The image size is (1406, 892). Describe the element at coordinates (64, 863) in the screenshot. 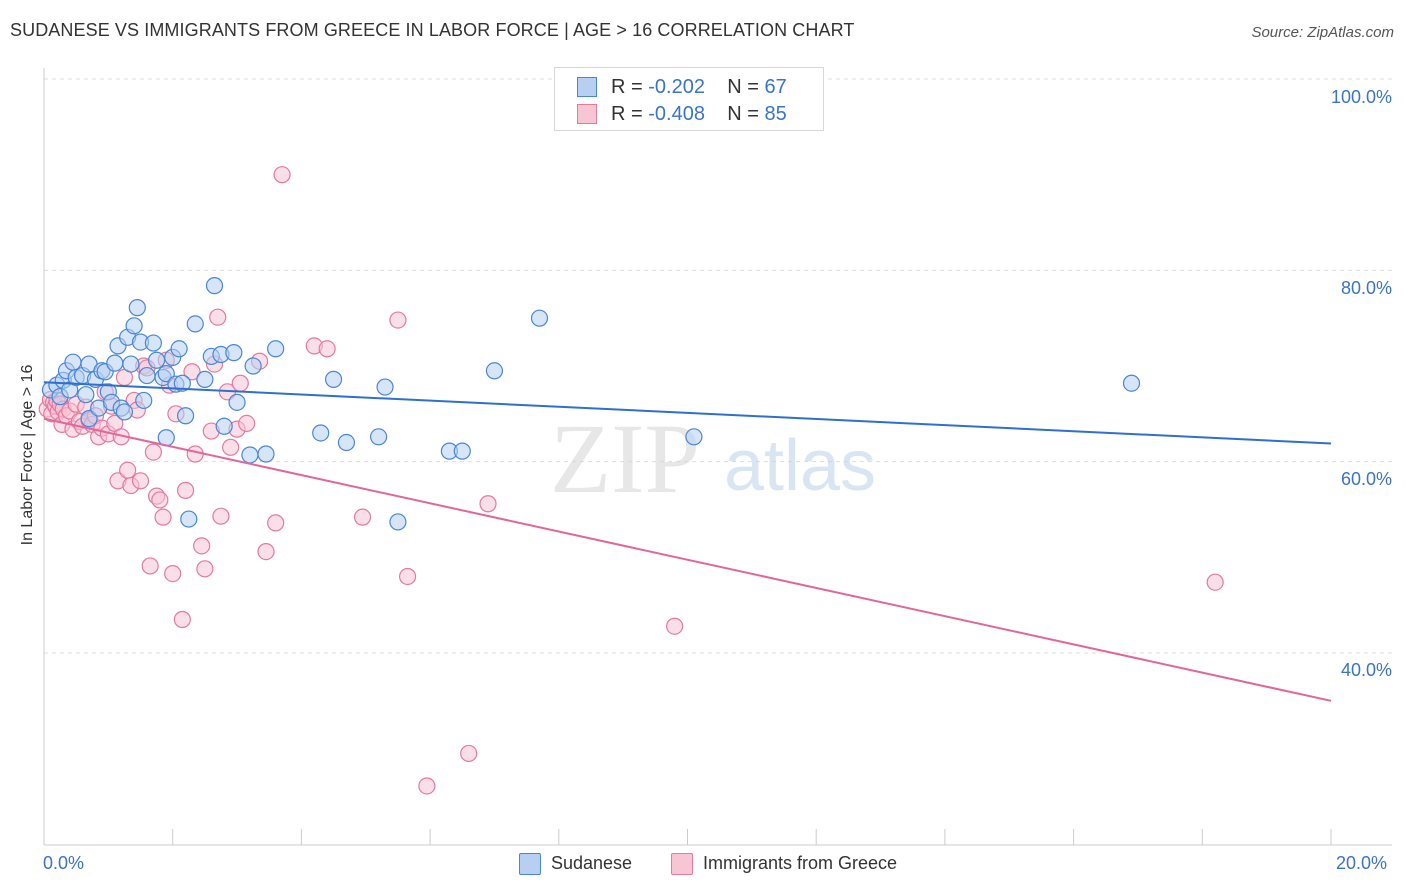

I see `x-tick-label: 0.0%` at that location.